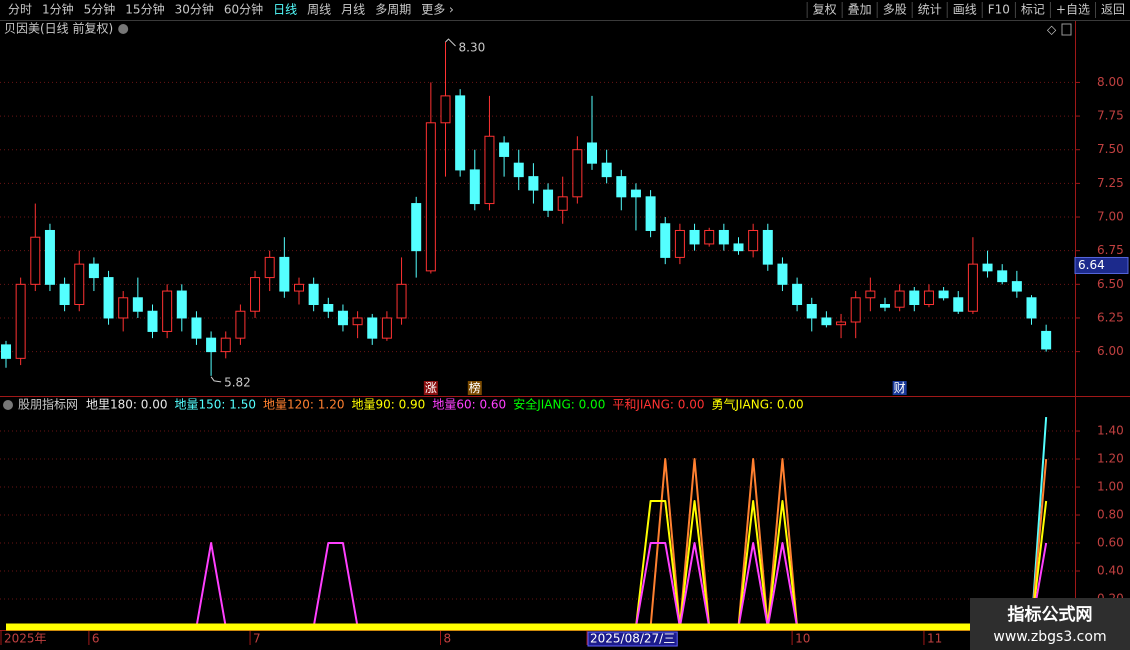 The image size is (1130, 650). Describe the element at coordinates (469, 405) in the screenshot. I see `legend-entry: 地量60: 0.60` at that location.